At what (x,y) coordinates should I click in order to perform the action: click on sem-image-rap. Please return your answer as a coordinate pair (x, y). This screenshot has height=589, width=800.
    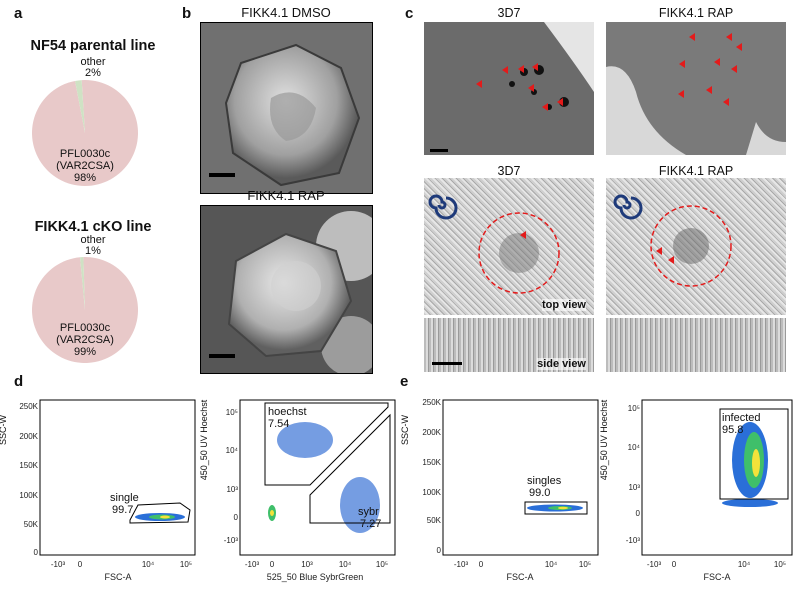
    Looking at the image, I should click on (286, 289).